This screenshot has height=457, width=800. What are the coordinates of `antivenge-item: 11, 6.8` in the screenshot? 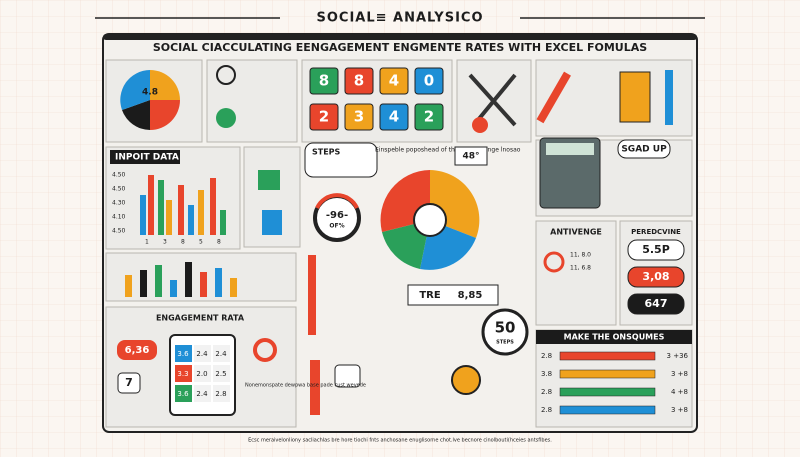 It's located at (580, 268).